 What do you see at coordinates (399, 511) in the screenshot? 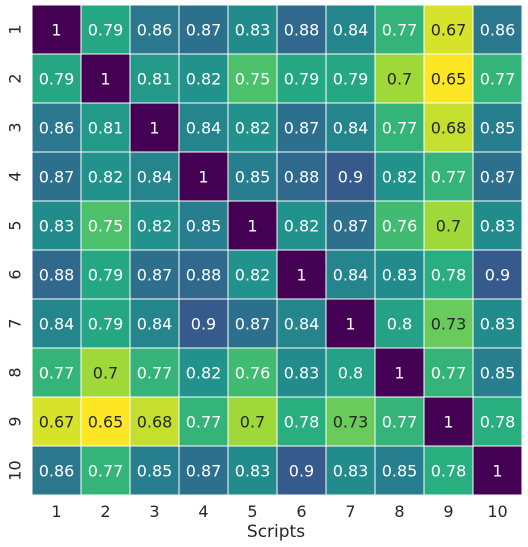
I see `x-tick-label-8: 8` at bounding box center [399, 511].